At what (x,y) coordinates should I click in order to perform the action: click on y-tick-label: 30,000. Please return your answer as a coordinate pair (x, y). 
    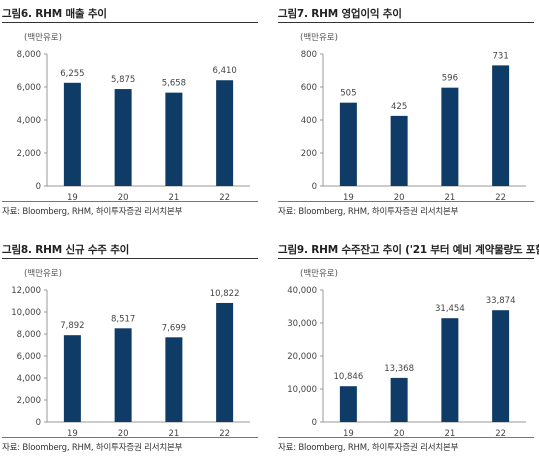
    Looking at the image, I should click on (302, 324).